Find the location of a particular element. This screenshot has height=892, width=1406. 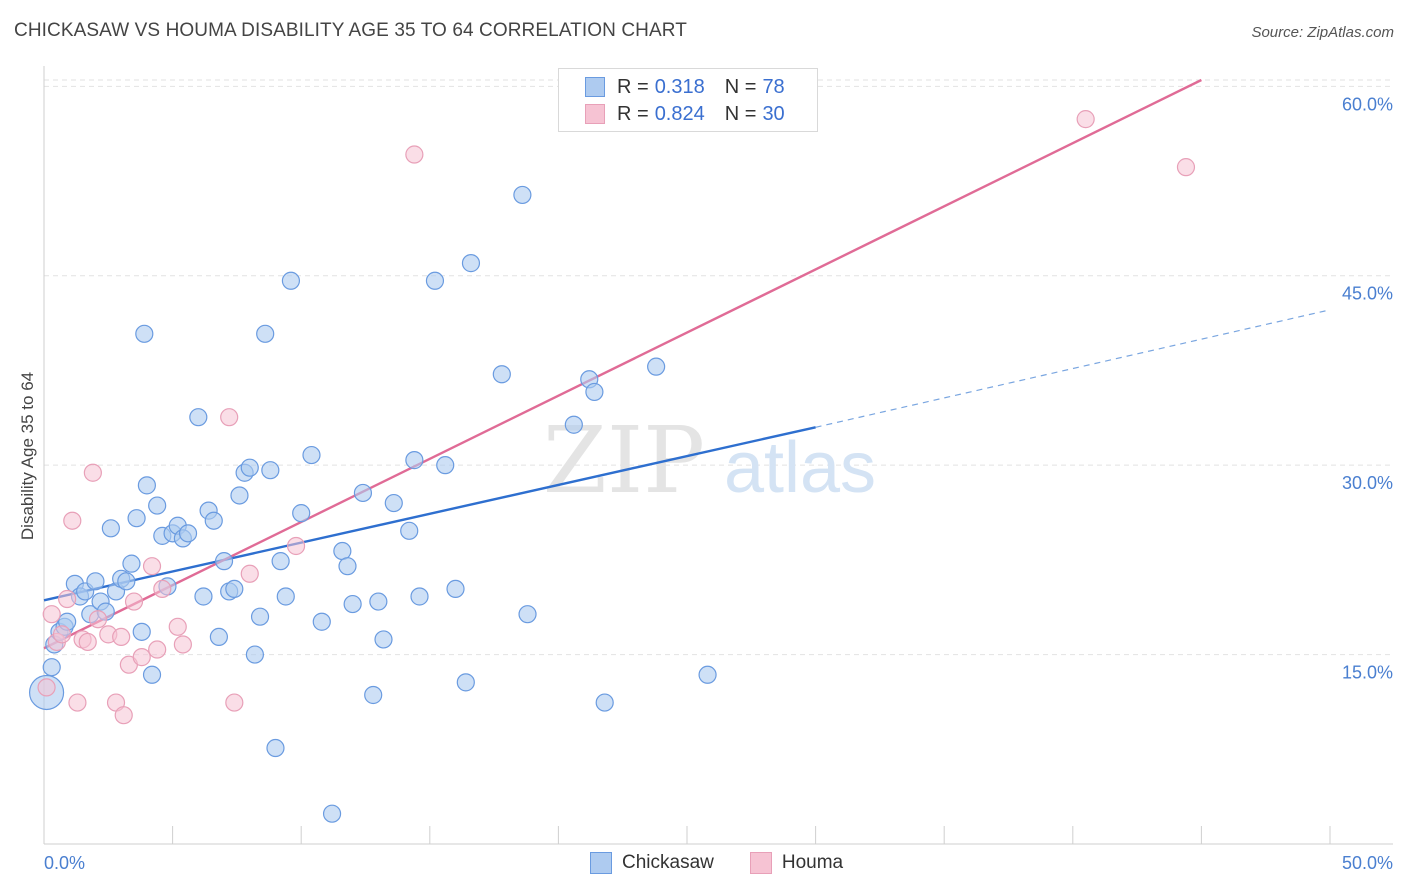

y-tick-label-3: 60.0% is located at coordinates (1367, 104).